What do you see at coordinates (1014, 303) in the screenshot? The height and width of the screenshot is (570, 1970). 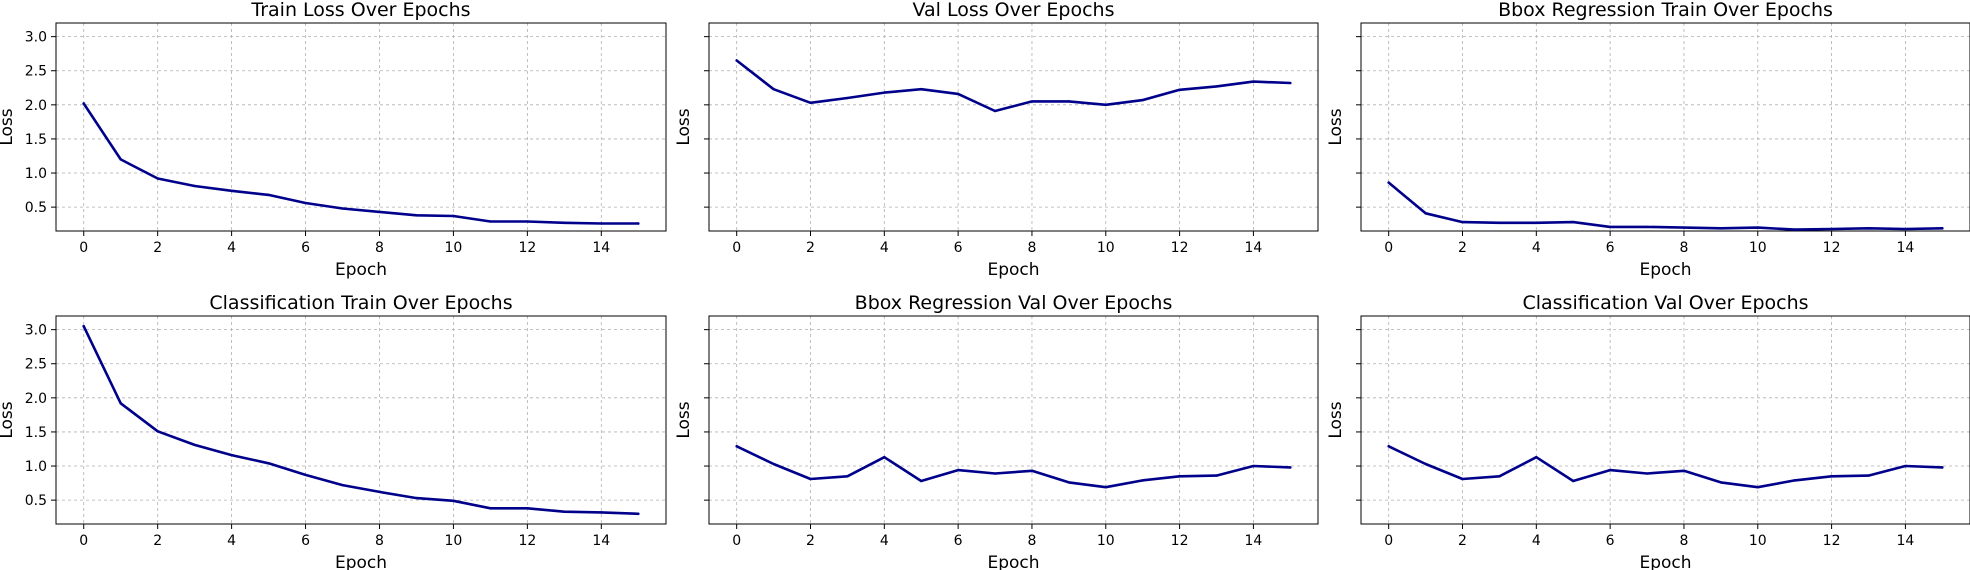 I see `chart-title: Bbox Regression Val Over Epochs` at bounding box center [1014, 303].